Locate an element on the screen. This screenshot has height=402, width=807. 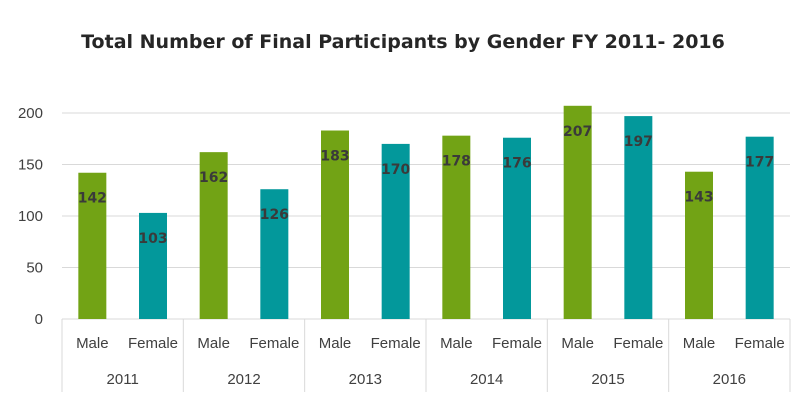
y-tick-label: 50 is located at coordinates (34, 268).